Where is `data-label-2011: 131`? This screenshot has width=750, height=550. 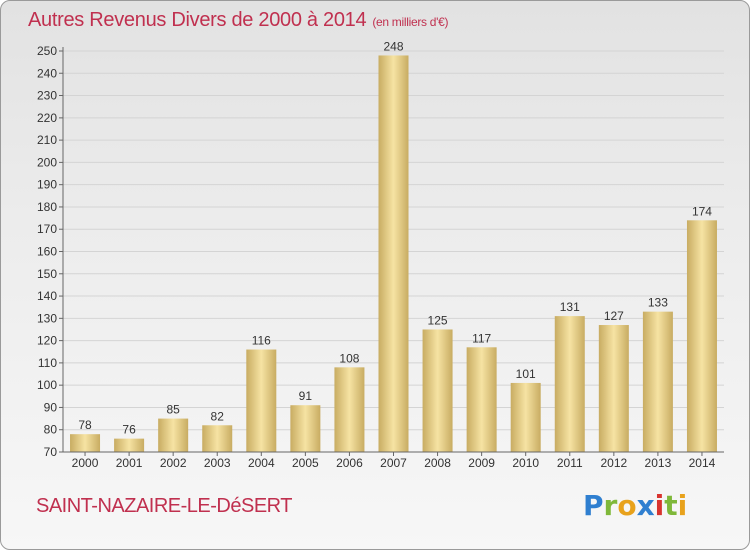
data-label-2011: 131 is located at coordinates (570, 307).